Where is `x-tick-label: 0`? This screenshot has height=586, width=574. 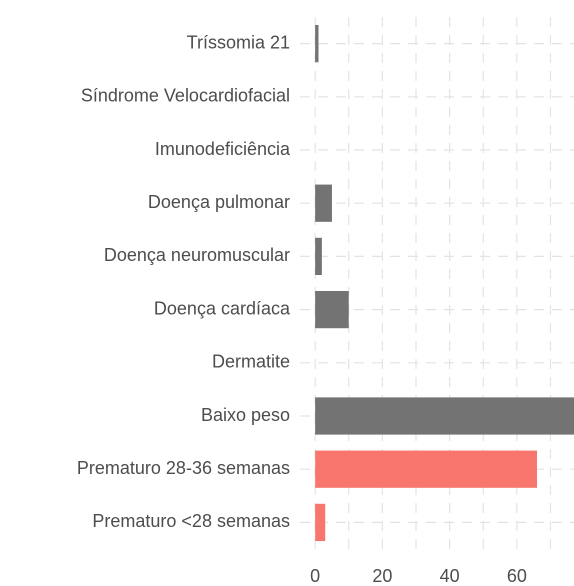
x-tick-label: 0 is located at coordinates (315, 576).